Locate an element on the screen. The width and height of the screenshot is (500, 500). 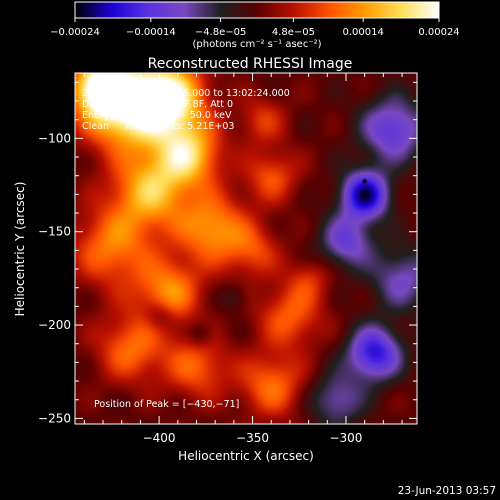
info-detectors: Detectors: 4F 5F 6F 7F 8F, Att 0 is located at coordinates (157, 104).